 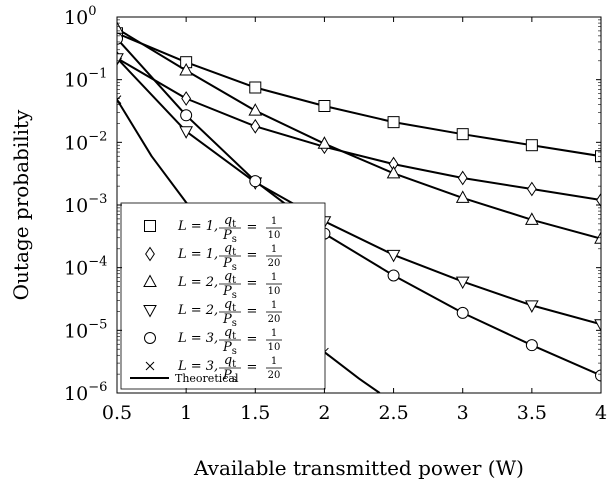 What do you see at coordinates (85, 267) in the screenshot?
I see `y-tick-label: 10⁻⁴` at bounding box center [85, 267].